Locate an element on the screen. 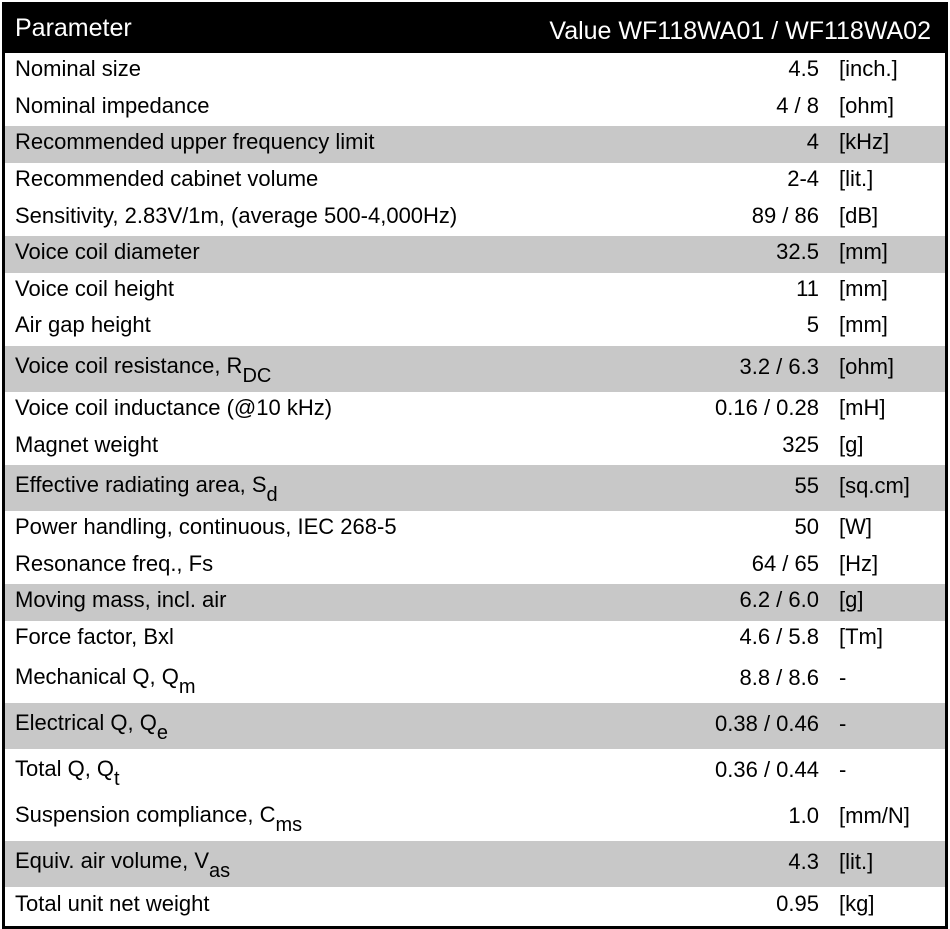 This screenshot has height=929, width=950. unit-cell: [sq.cm] is located at coordinates (874, 485).